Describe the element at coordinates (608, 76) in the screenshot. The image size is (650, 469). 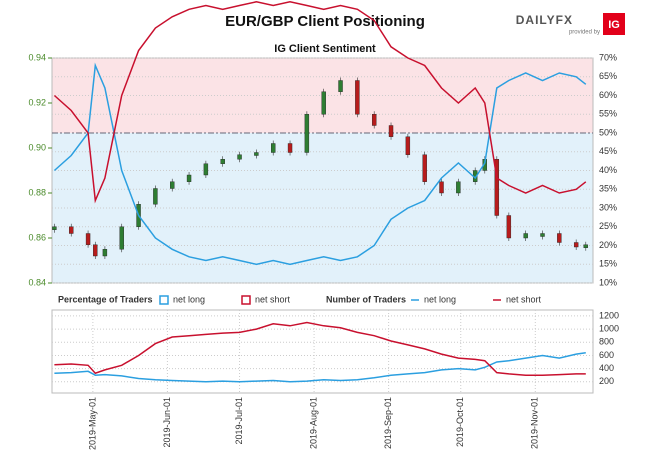
I see `y2-tick-label: 65%` at that location.